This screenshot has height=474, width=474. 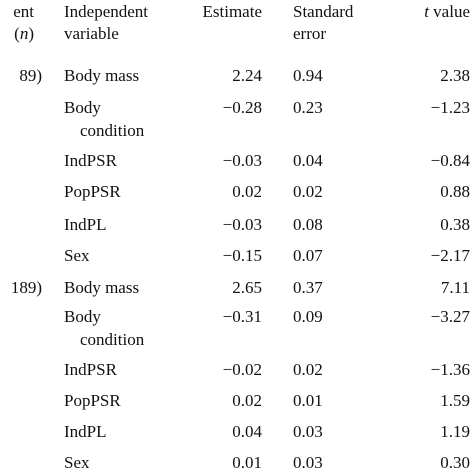 What do you see at coordinates (450, 316) in the screenshot?
I see `t-value: −3.27` at bounding box center [450, 316].